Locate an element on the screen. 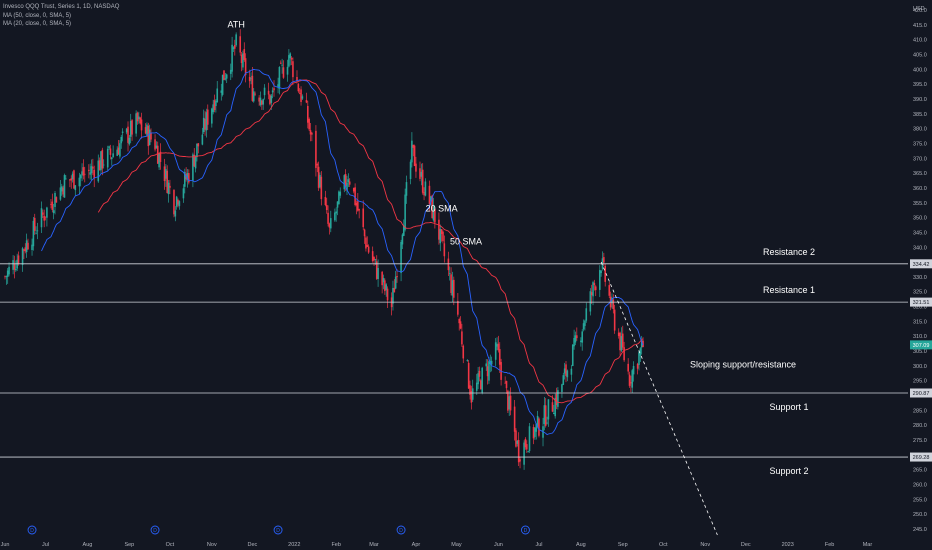 This screenshot has height=550, width=932. y-tick-label: 405.0 is located at coordinates (920, 55).